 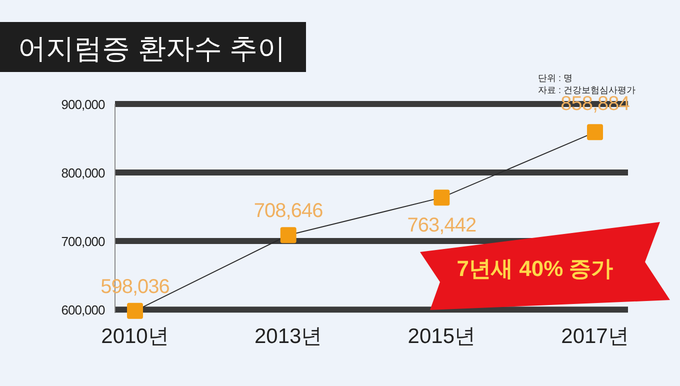 I want to click on y-tick-label: 700,000, so click(x=83, y=242).